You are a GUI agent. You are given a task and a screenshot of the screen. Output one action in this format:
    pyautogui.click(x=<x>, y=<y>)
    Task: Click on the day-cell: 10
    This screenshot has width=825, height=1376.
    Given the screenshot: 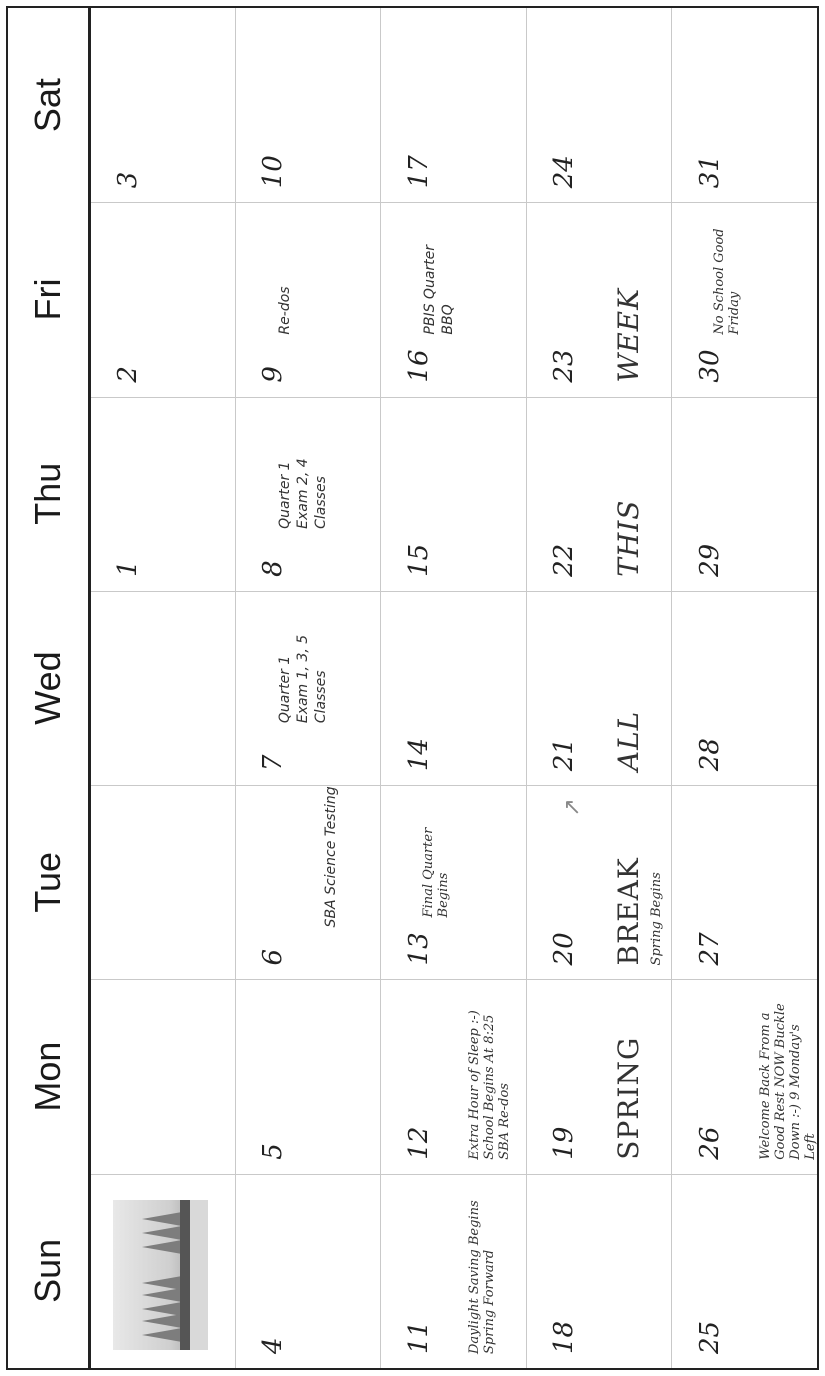 What is the action you would take?
    pyautogui.click(x=309, y=105)
    